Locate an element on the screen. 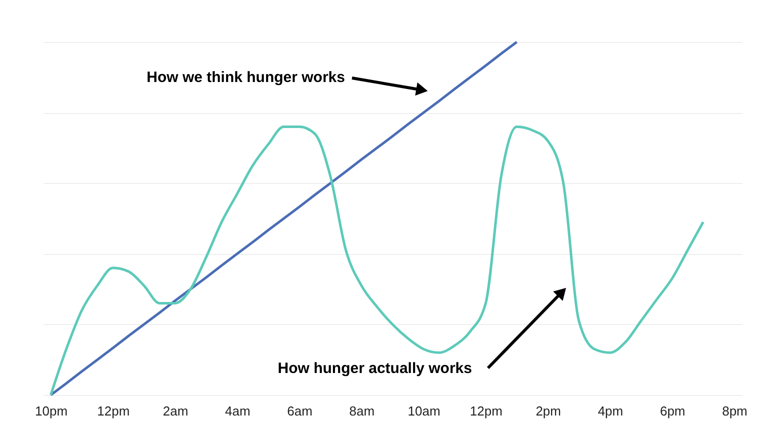 The height and width of the screenshot is (432, 768). x-tick-label: 8am is located at coordinates (362, 411).